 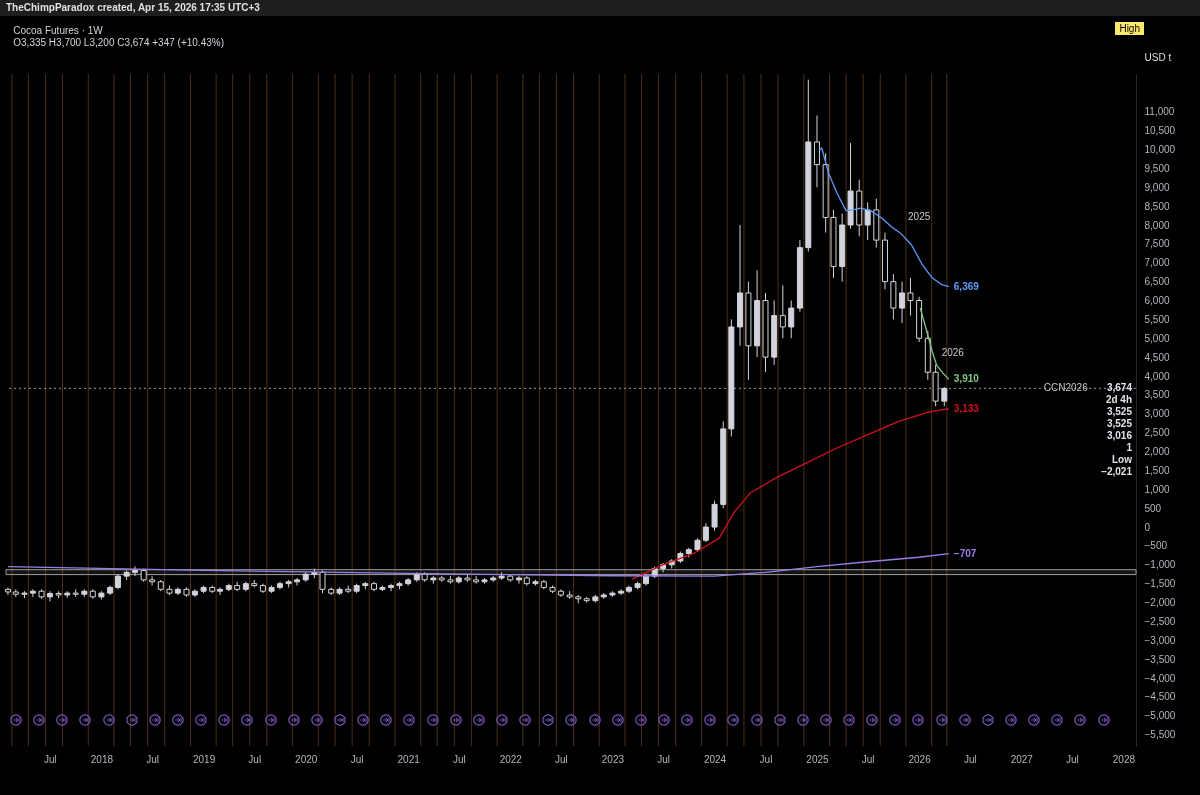 What do you see at coordinates (1157, 433) in the screenshot?
I see `y-tick-label: 2,500` at bounding box center [1157, 433].